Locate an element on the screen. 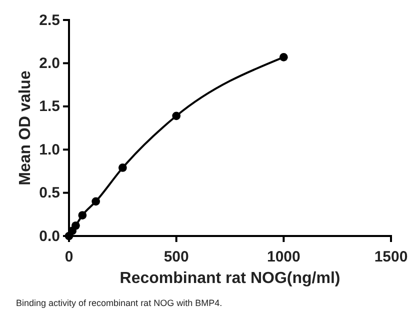  y-tick-label: 2.5 is located at coordinates (49, 20).